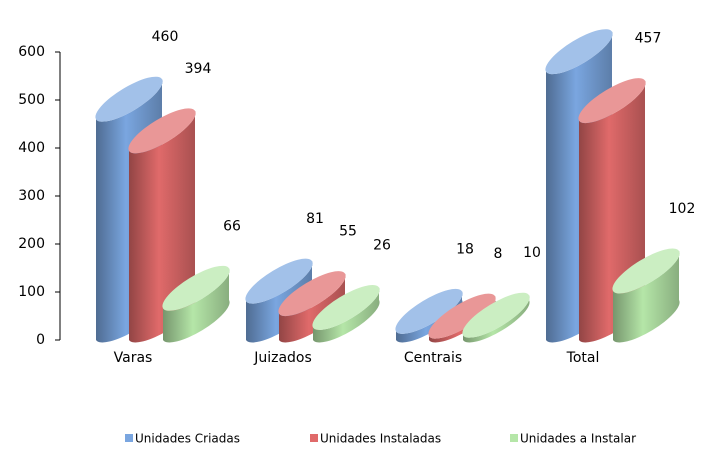  What do you see at coordinates (465, 249) in the screenshot?
I see `value-label: 18` at bounding box center [465, 249].